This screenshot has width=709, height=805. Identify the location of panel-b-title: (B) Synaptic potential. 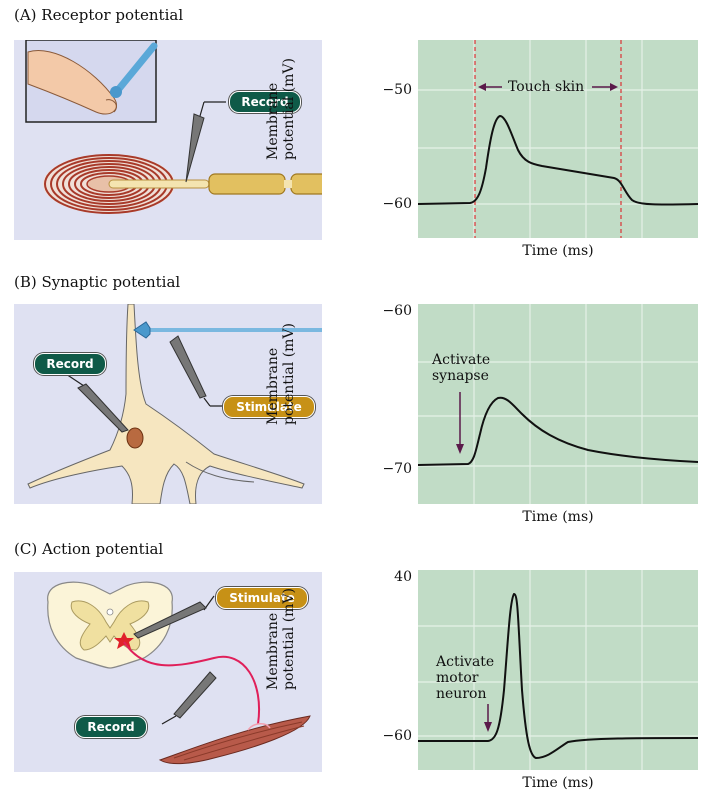
(97, 282).